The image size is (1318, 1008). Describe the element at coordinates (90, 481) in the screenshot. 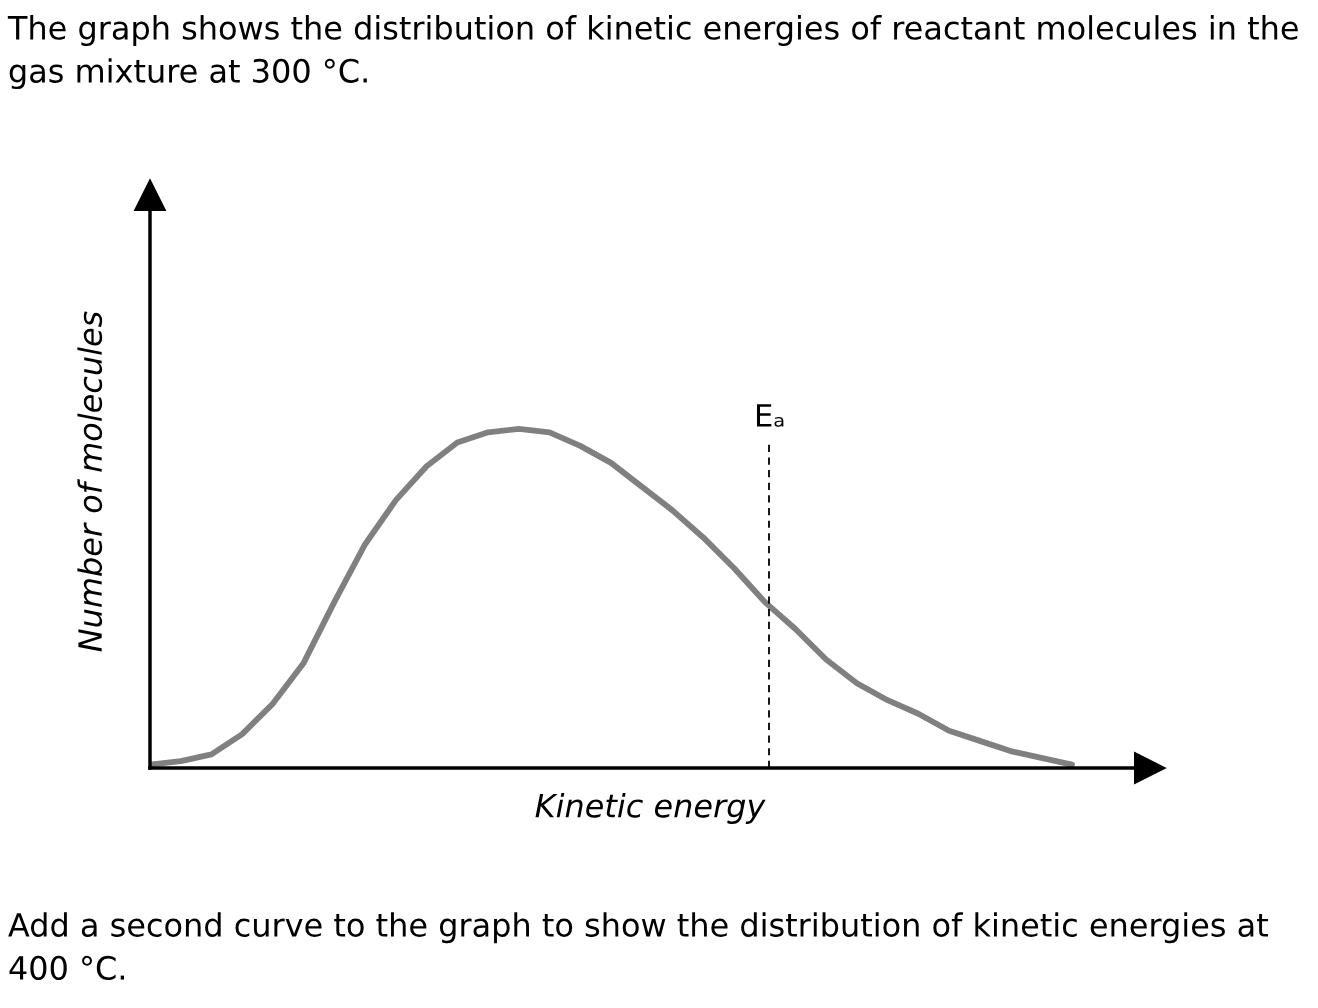

I see `y-axis-title: Number of molecules` at that location.